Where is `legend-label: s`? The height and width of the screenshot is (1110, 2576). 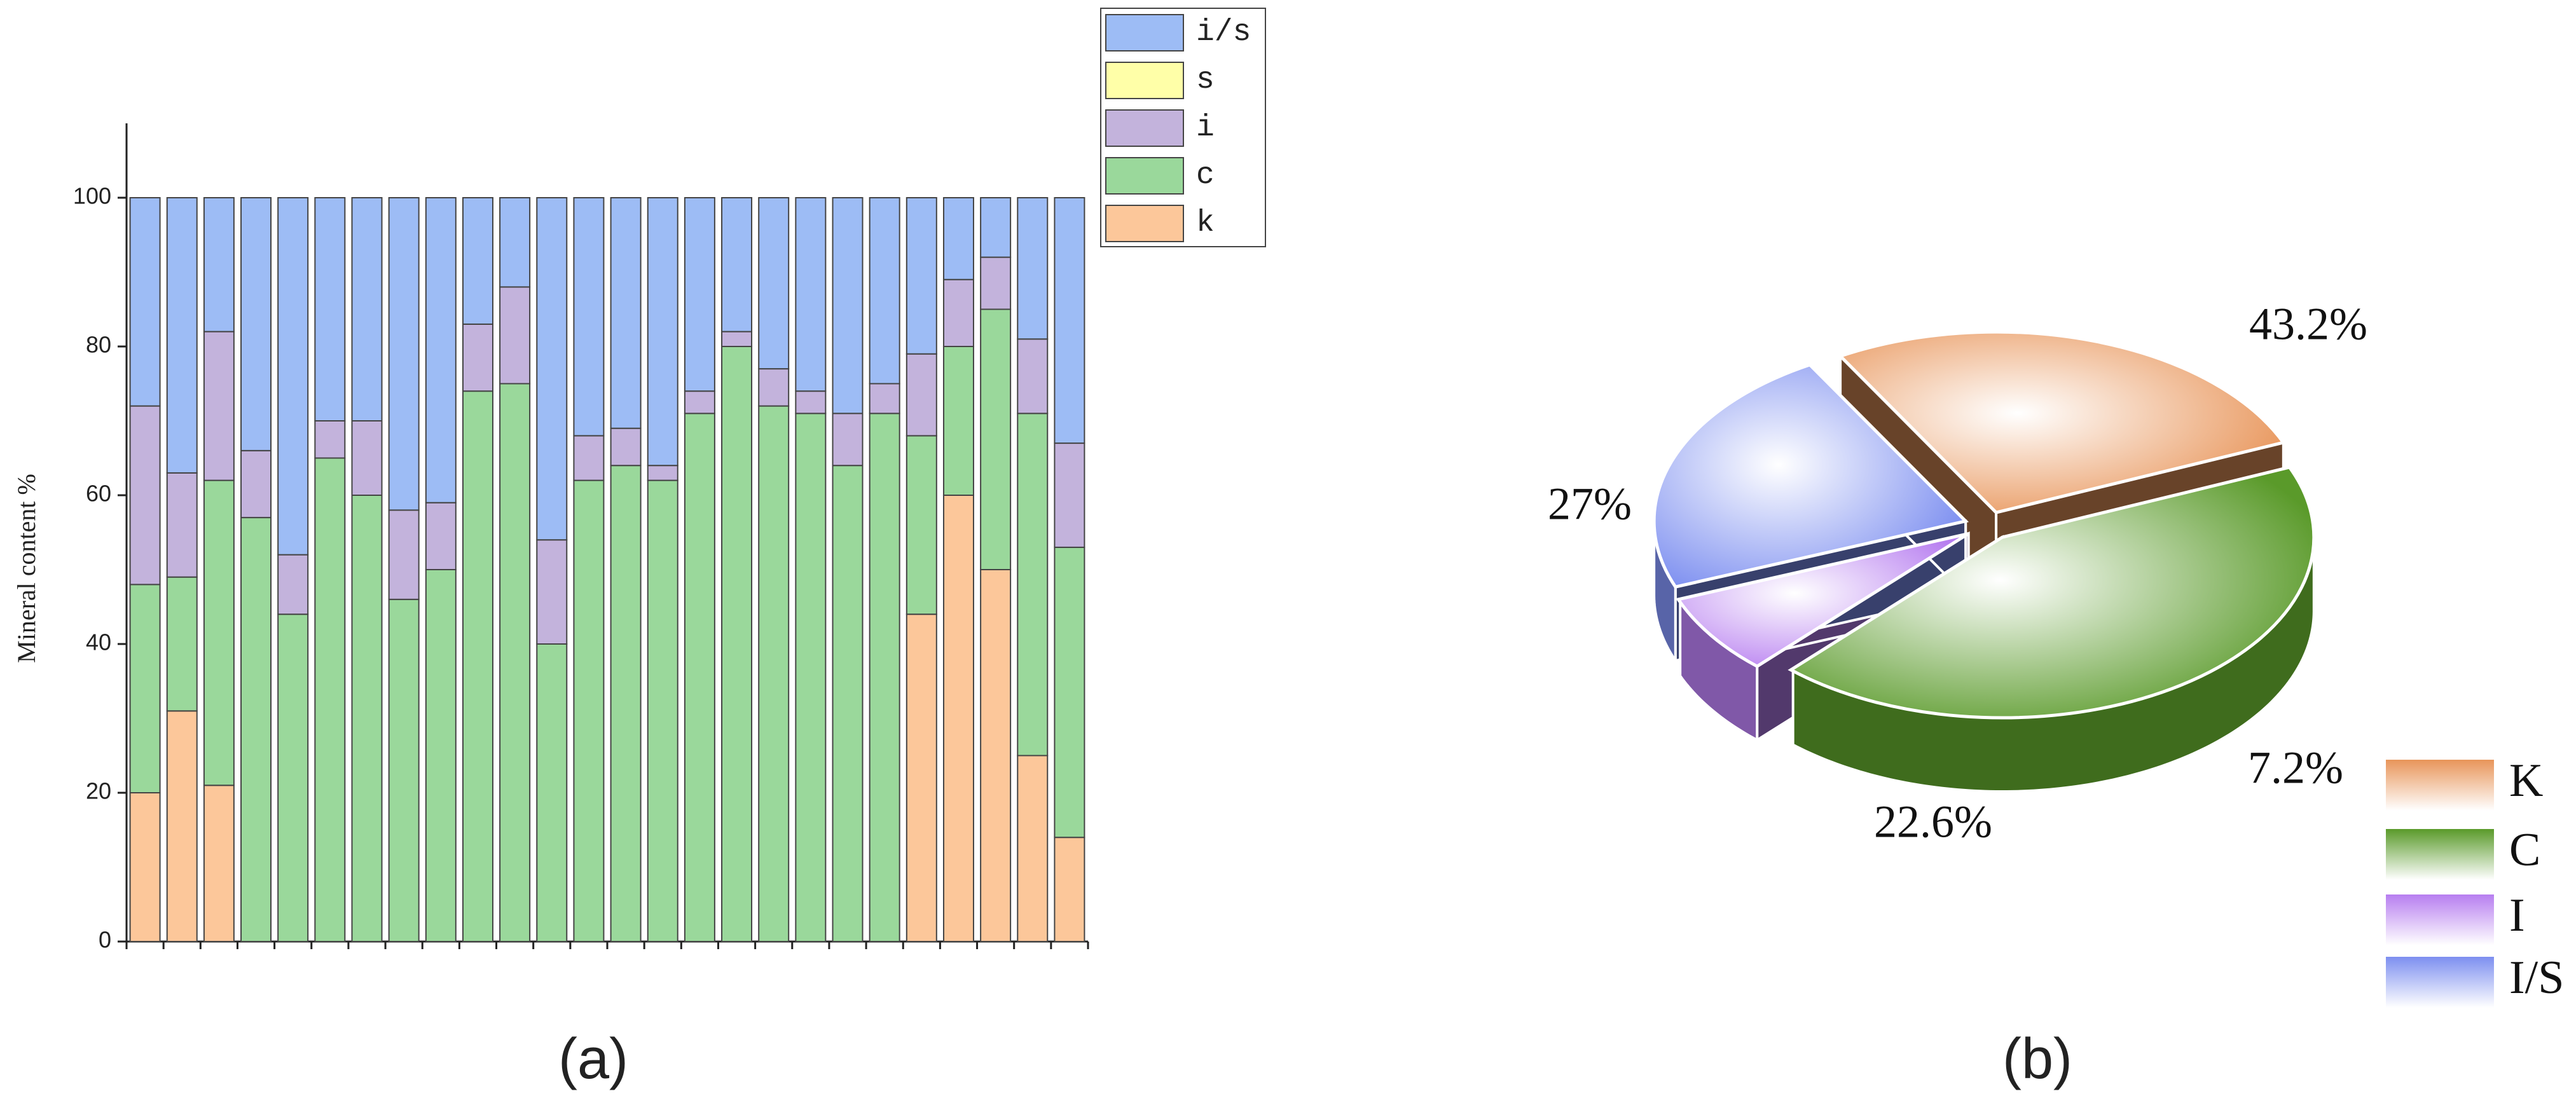
legend-label: s is located at coordinates (1205, 80).